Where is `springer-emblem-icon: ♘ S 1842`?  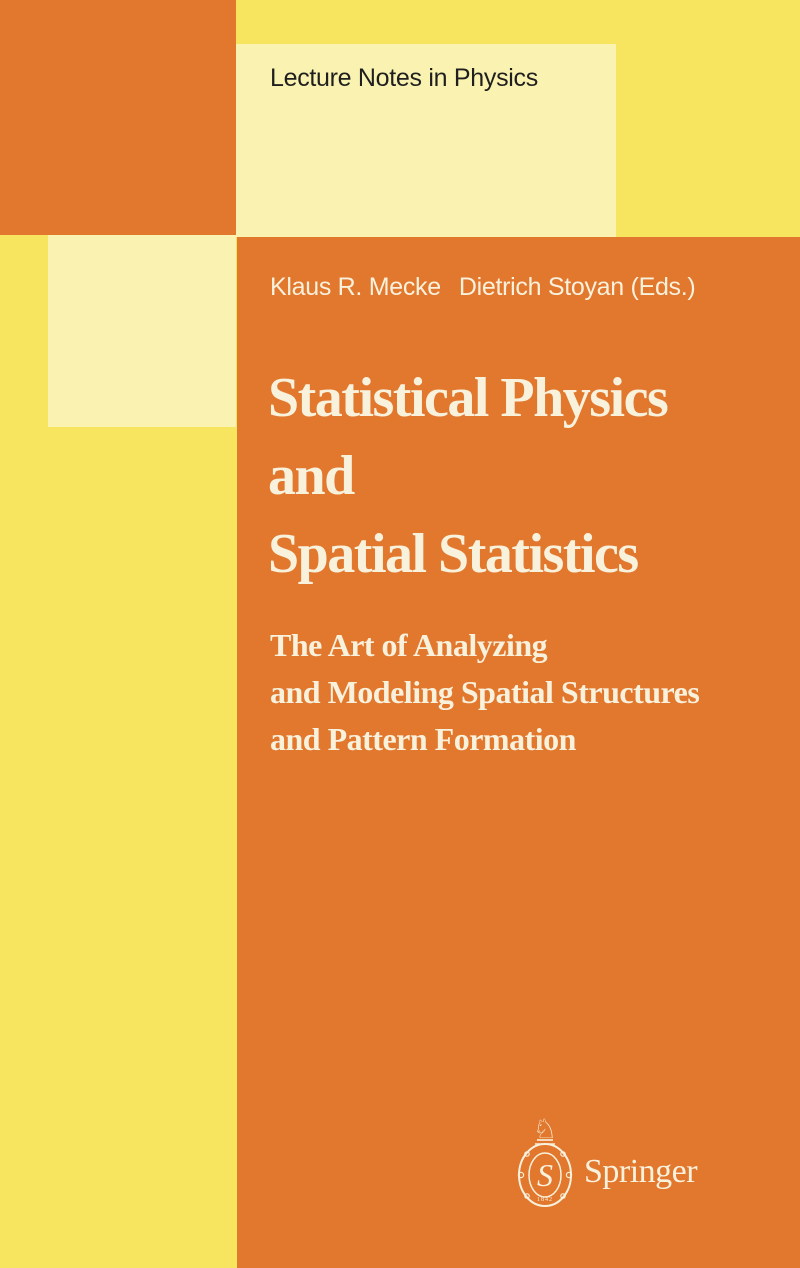 springer-emblem-icon: ♘ S 1842 is located at coordinates (545, 1162).